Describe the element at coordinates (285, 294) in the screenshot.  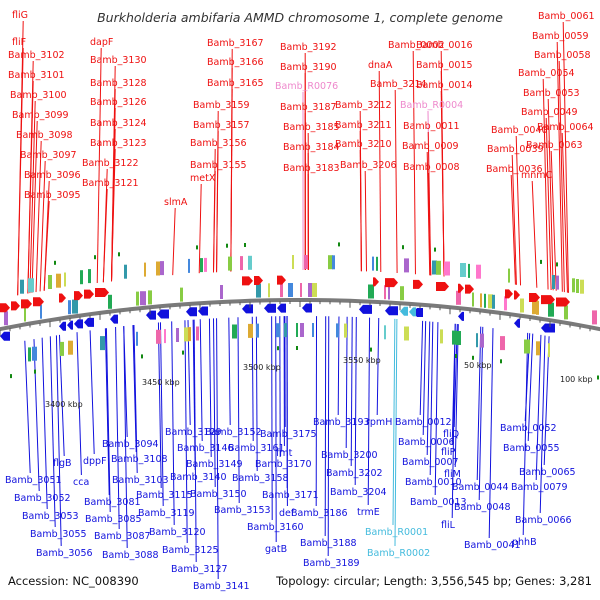
I see `forward-gene-track` at that location.